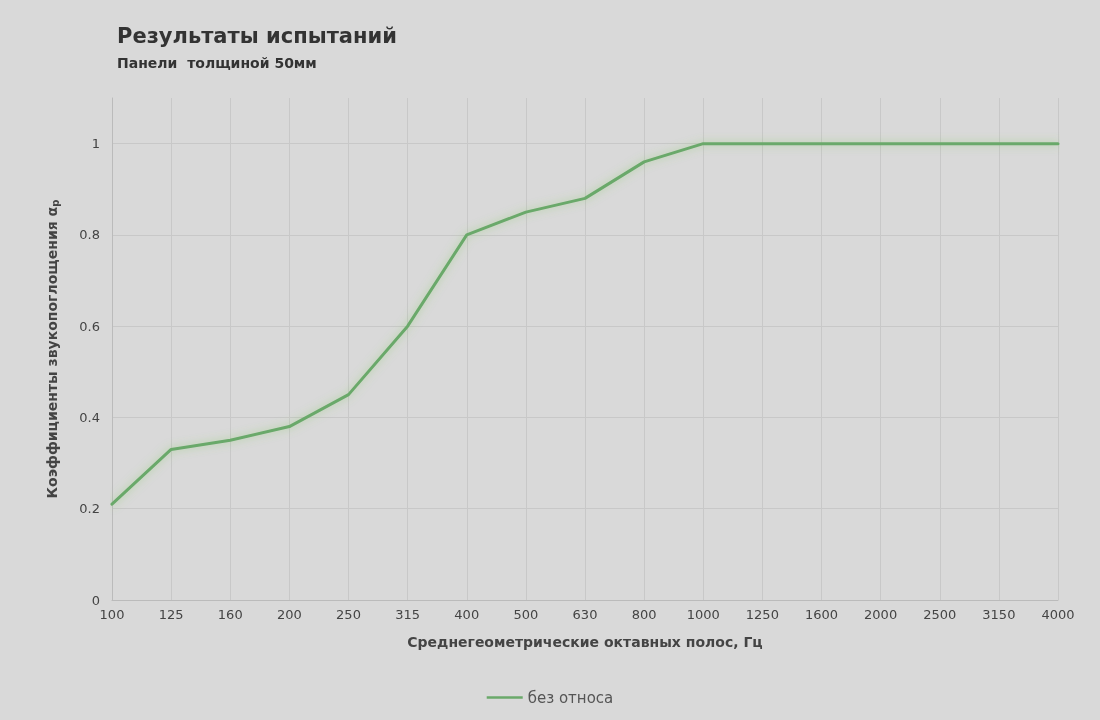 The image size is (1100, 720). What do you see at coordinates (703, 614) in the screenshot?
I see `x-tick-label: 1000` at bounding box center [703, 614].